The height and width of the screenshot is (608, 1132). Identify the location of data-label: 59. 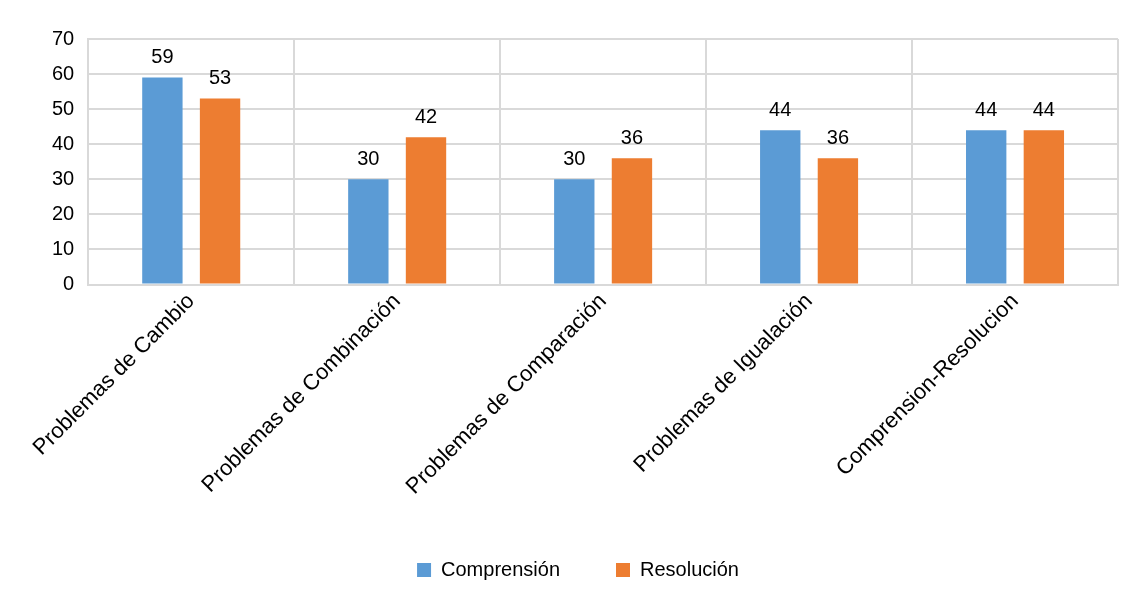
(162, 56).